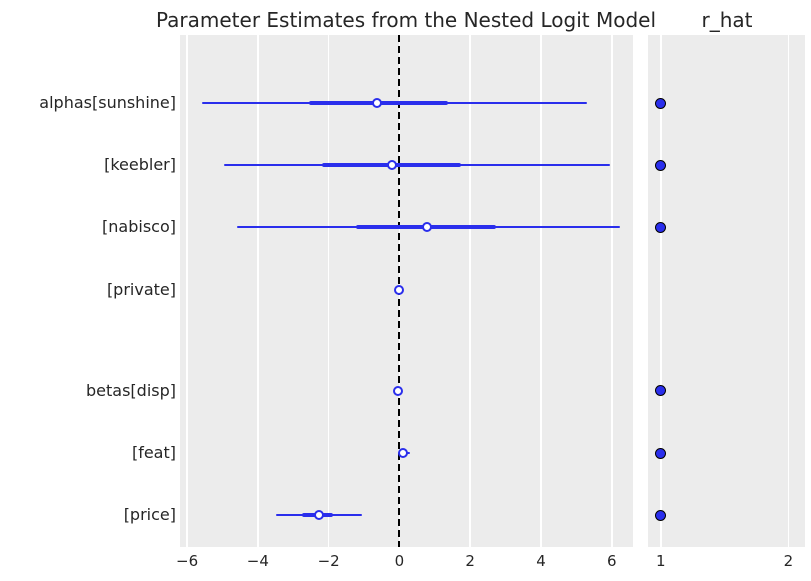 The image size is (811, 581). I want to click on y-label: alphas[sunshine], so click(107, 102).